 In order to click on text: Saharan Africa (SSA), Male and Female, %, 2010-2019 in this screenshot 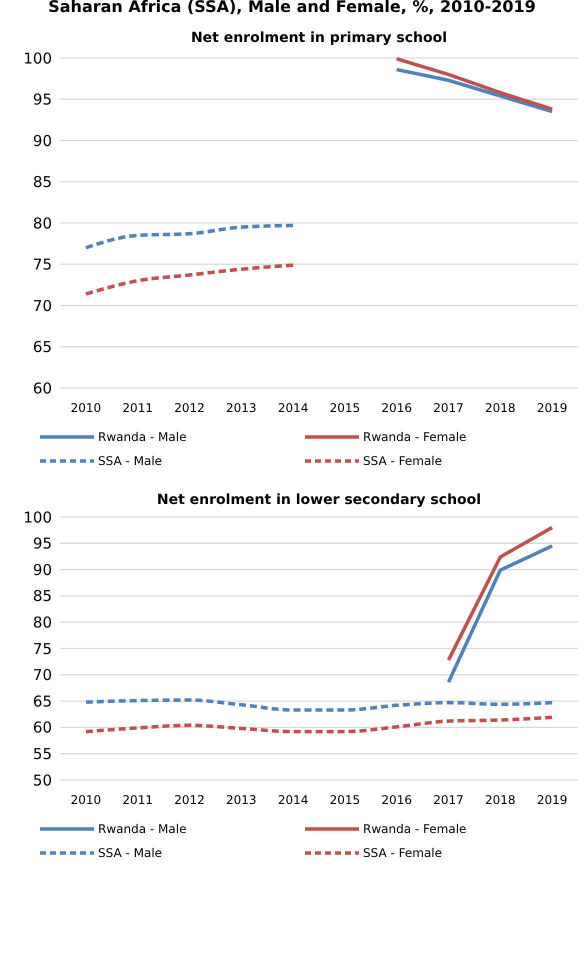, I will do `click(292, 8)`.